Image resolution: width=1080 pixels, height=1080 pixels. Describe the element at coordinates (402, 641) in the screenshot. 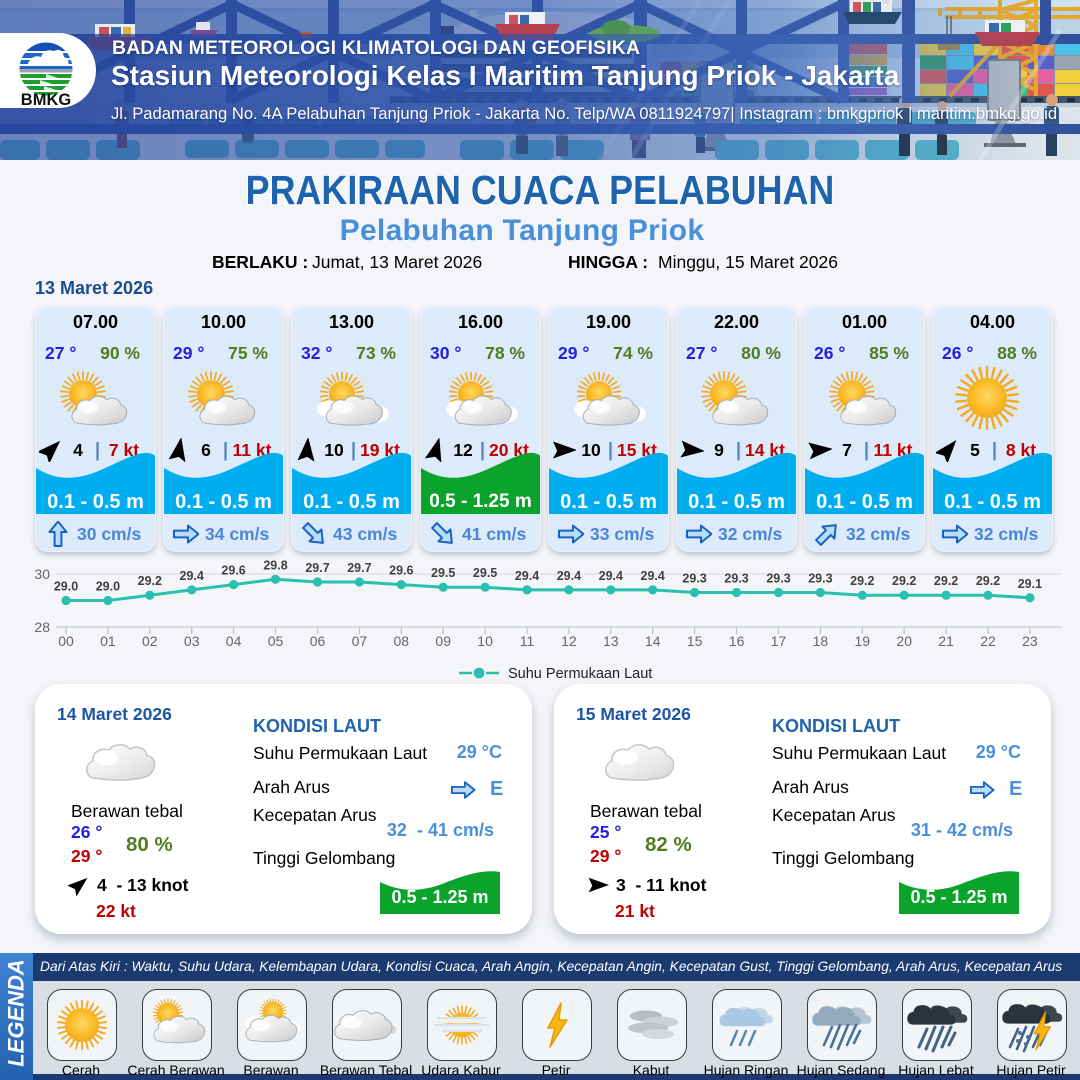

I see `svg-text: 08` at that location.